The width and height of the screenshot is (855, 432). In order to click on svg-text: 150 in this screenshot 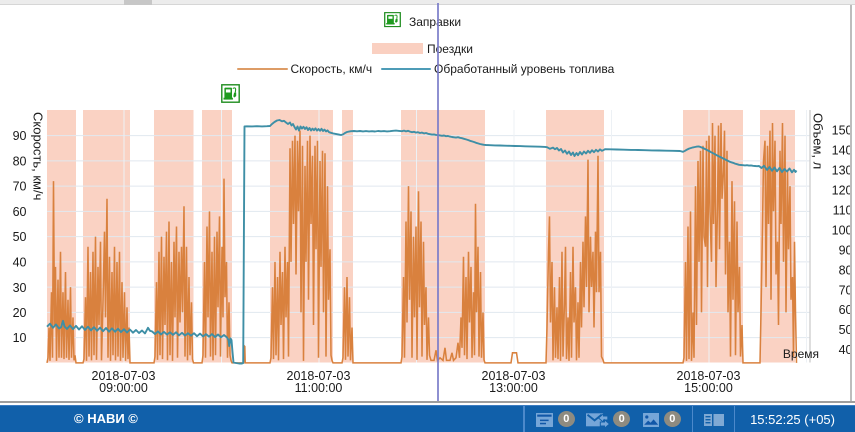, I will do `click(842, 131)`.